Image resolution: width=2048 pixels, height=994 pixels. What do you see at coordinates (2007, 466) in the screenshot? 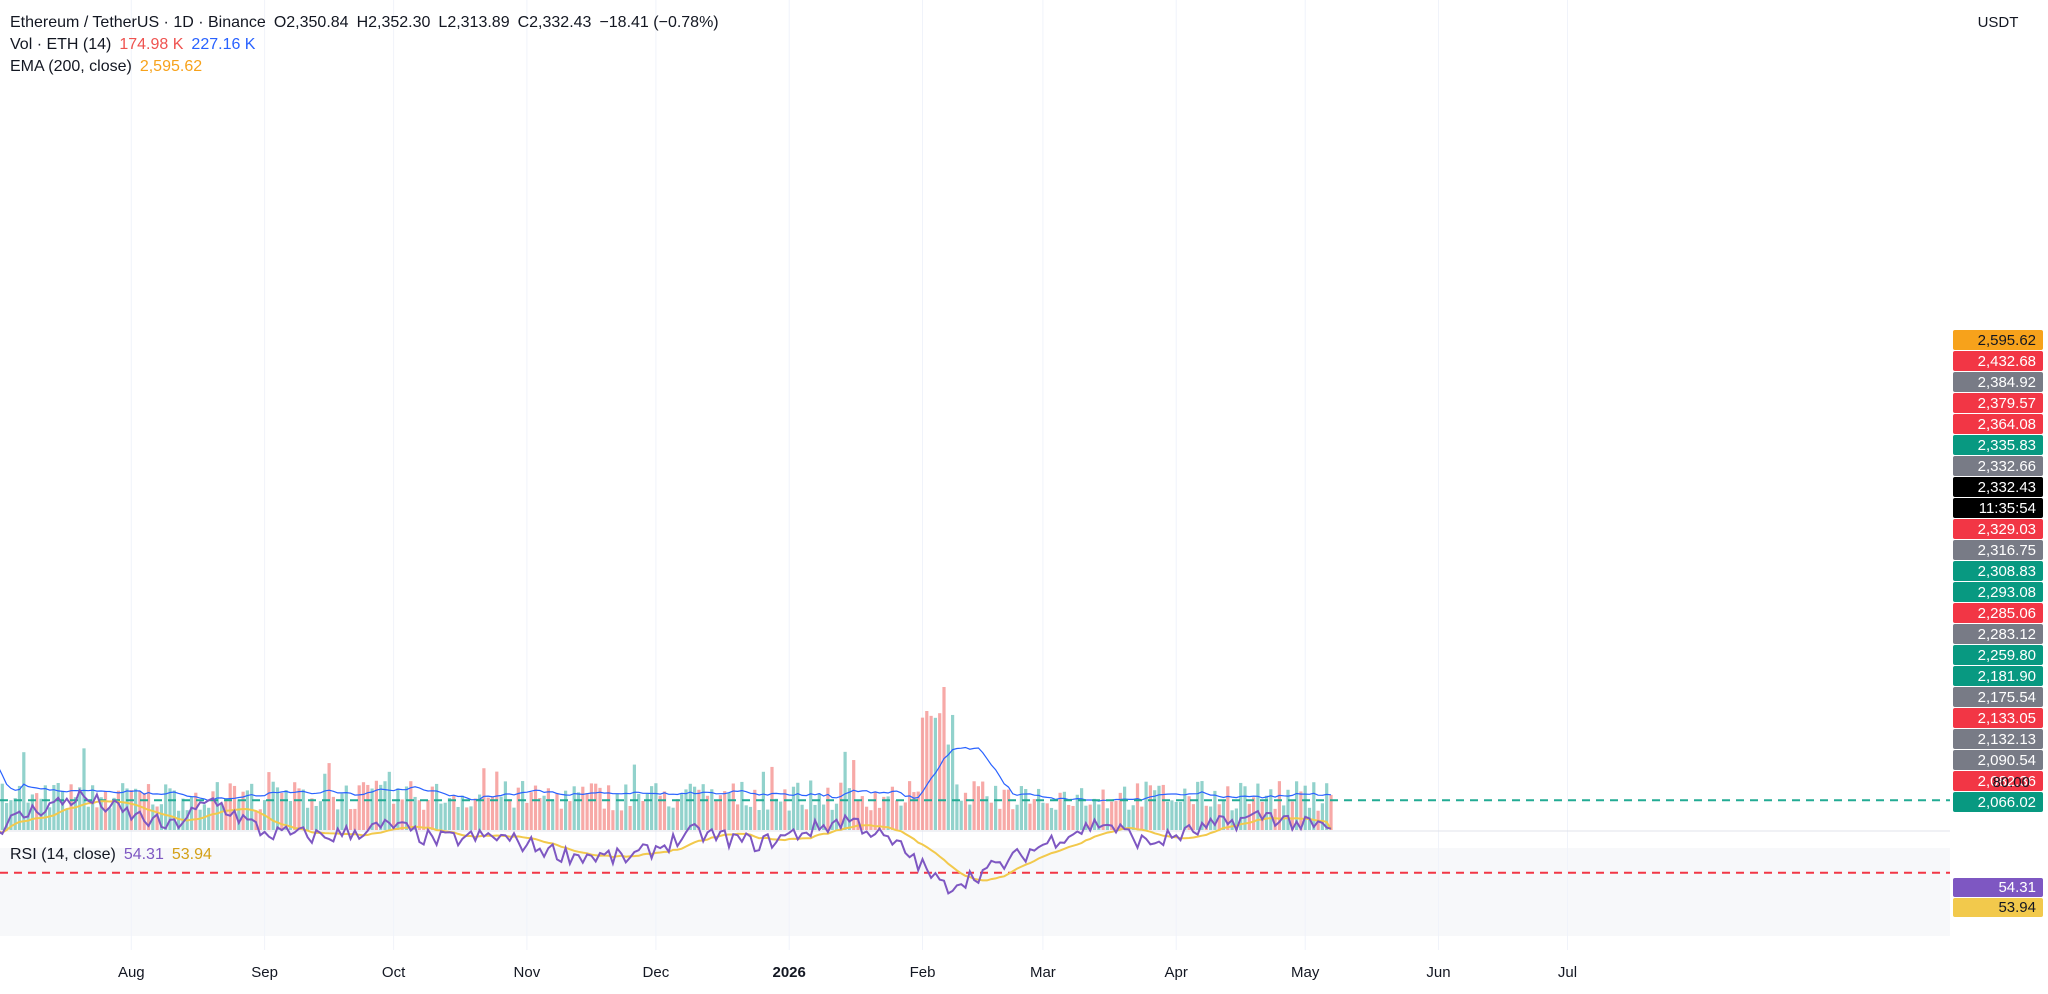
I see `price-label: 2,332.66` at bounding box center [2007, 466].